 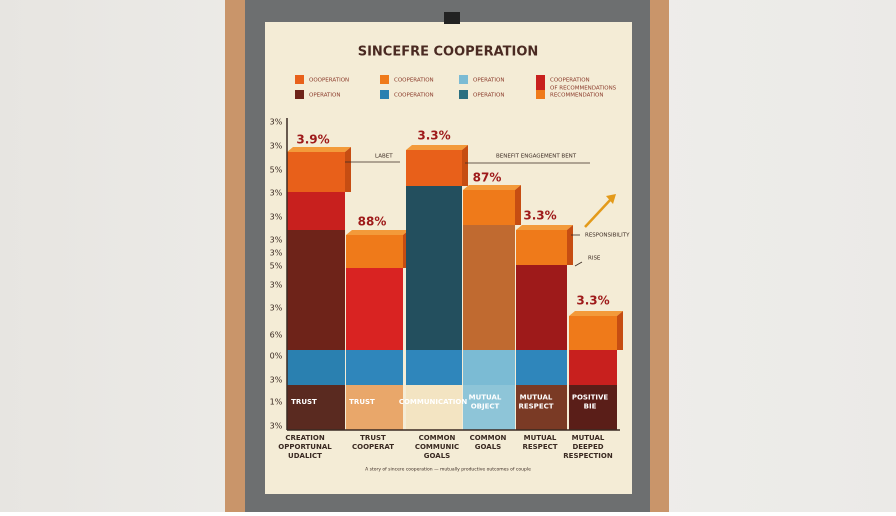 What do you see at coordinates (485, 407) in the screenshot?
I see `bar-label: OBJECT` at bounding box center [485, 407].